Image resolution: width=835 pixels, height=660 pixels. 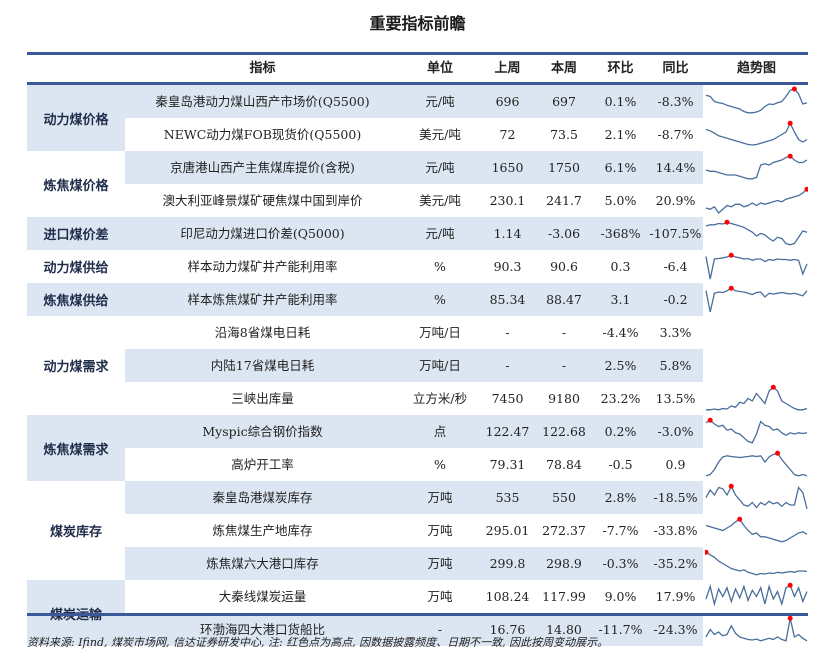 I want to click on last-week-cell: -, so click(x=507, y=332).